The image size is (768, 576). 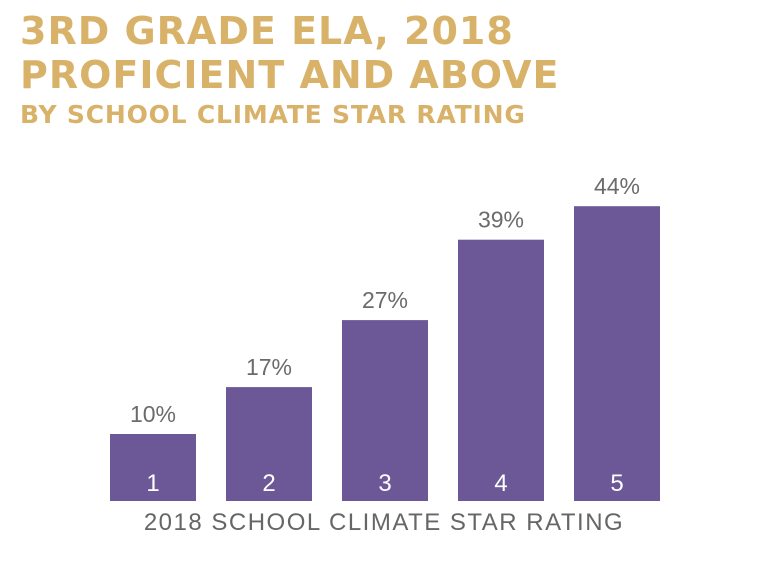 What do you see at coordinates (385, 300) in the screenshot?
I see `value-label-3: 27%` at bounding box center [385, 300].